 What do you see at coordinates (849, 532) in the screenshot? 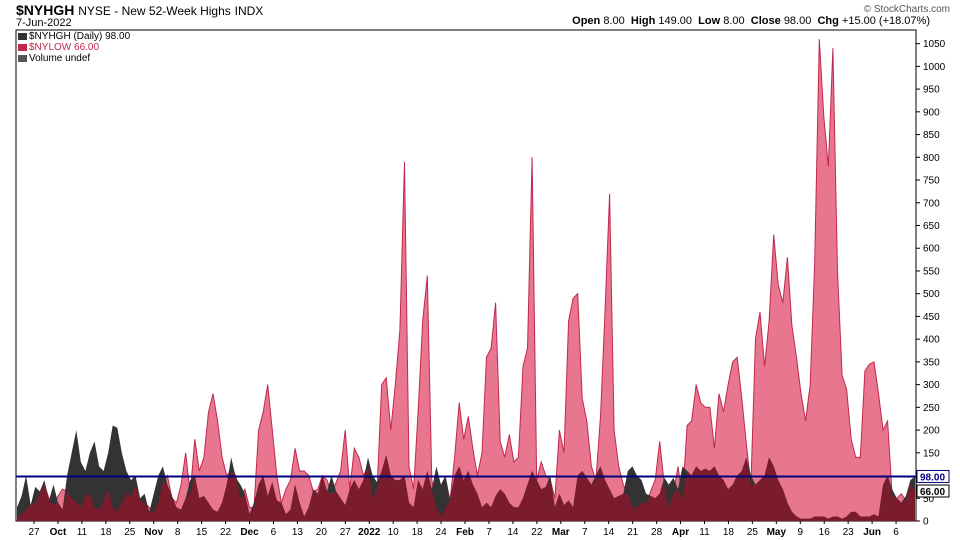
I see `x-tick-label: 23` at bounding box center [849, 532].